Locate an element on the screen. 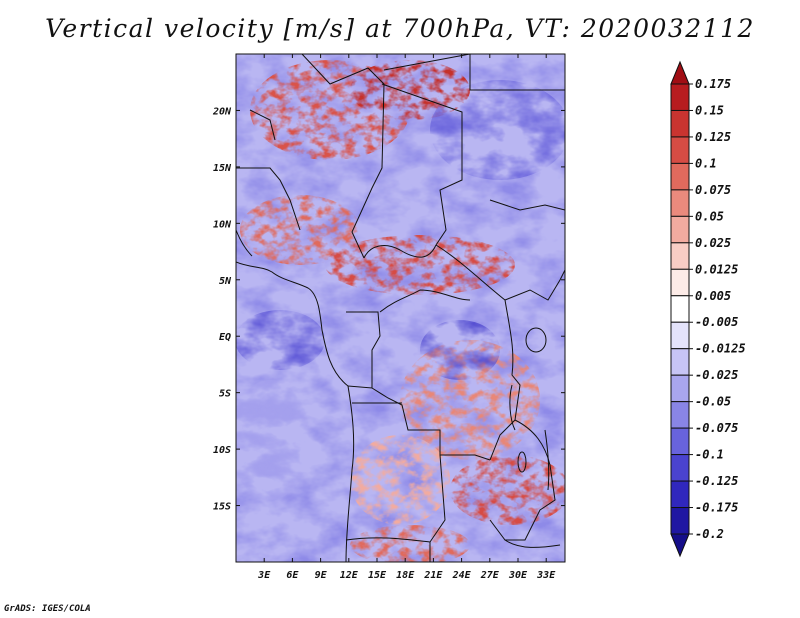  lon-tick-label: 15E is located at coordinates (377, 575).